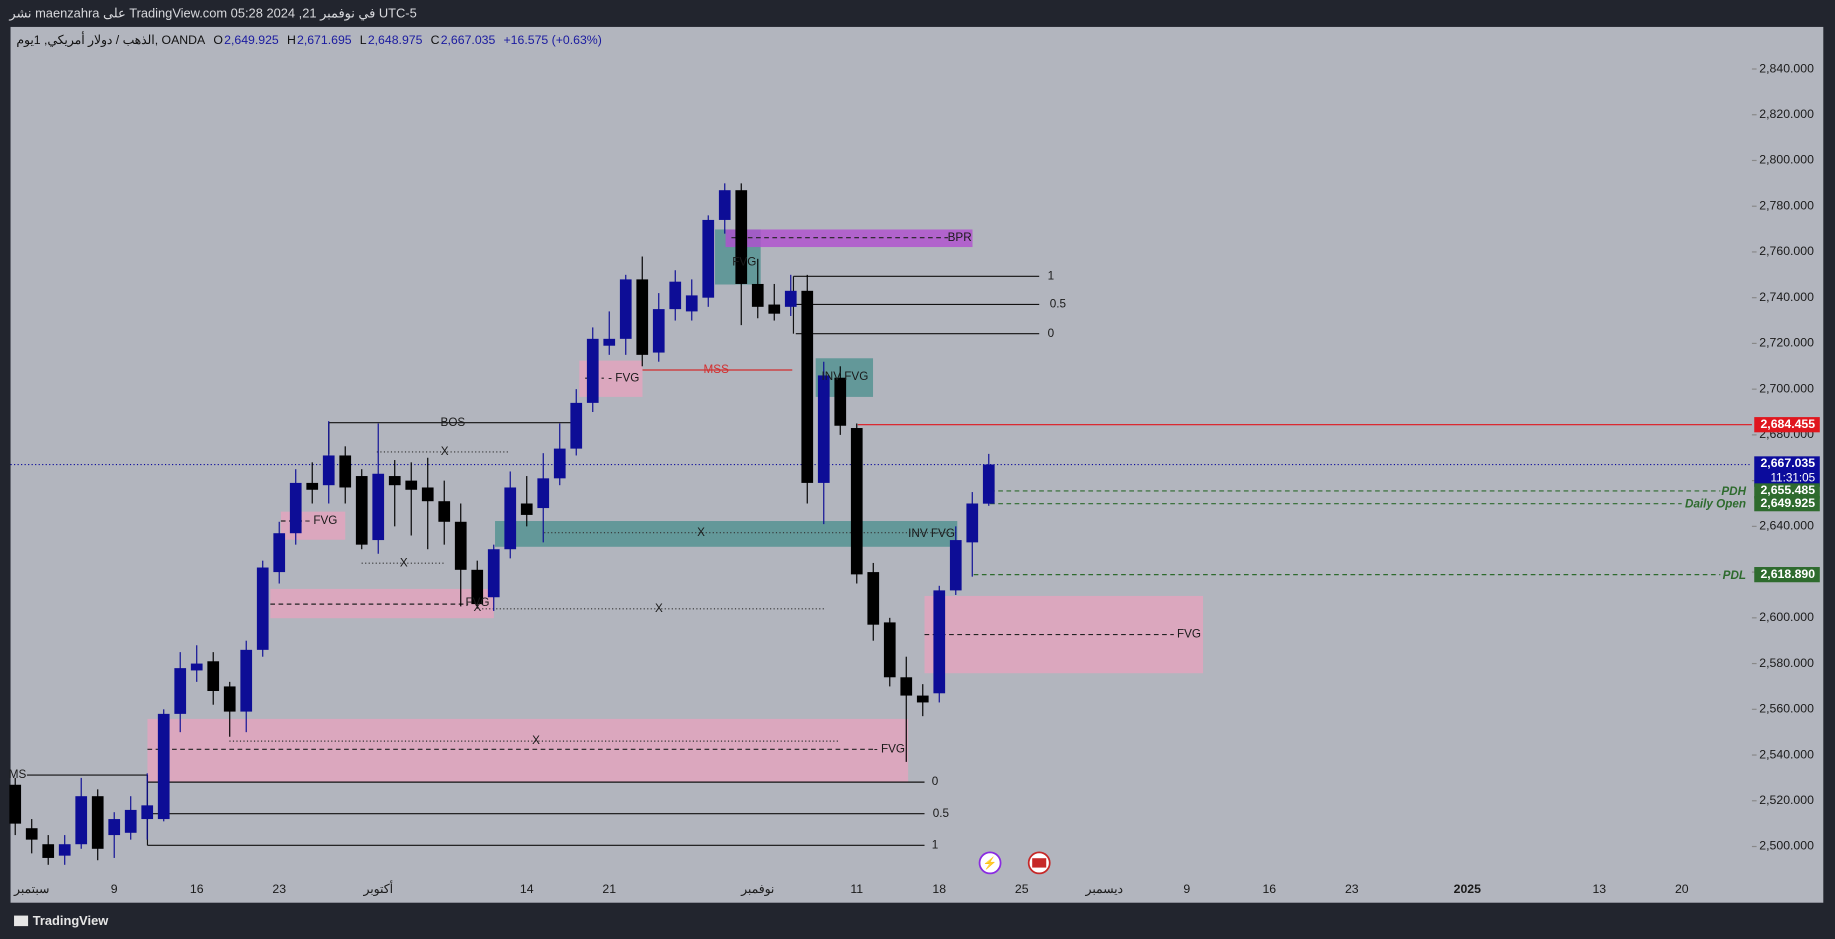 This screenshot has width=1835, height=939. What do you see at coordinates (1039, 863) in the screenshot?
I see `flag-icon-glyph` at bounding box center [1039, 863].